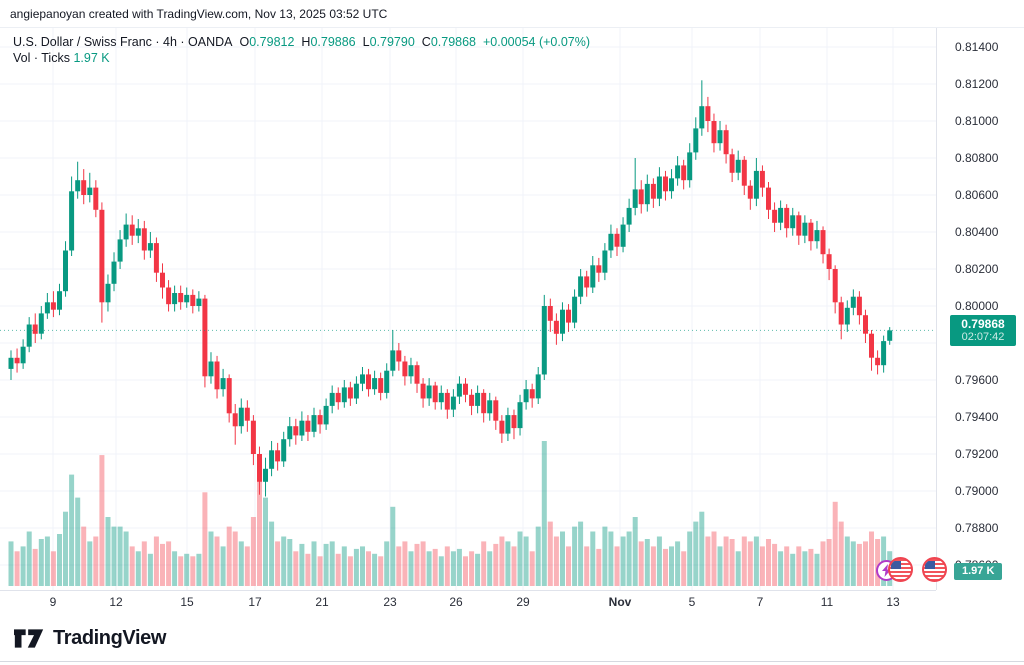 This screenshot has width=1024, height=665. Describe the element at coordinates (328, 42) in the screenshot. I see `ohlc-high: H0.79886` at that location.